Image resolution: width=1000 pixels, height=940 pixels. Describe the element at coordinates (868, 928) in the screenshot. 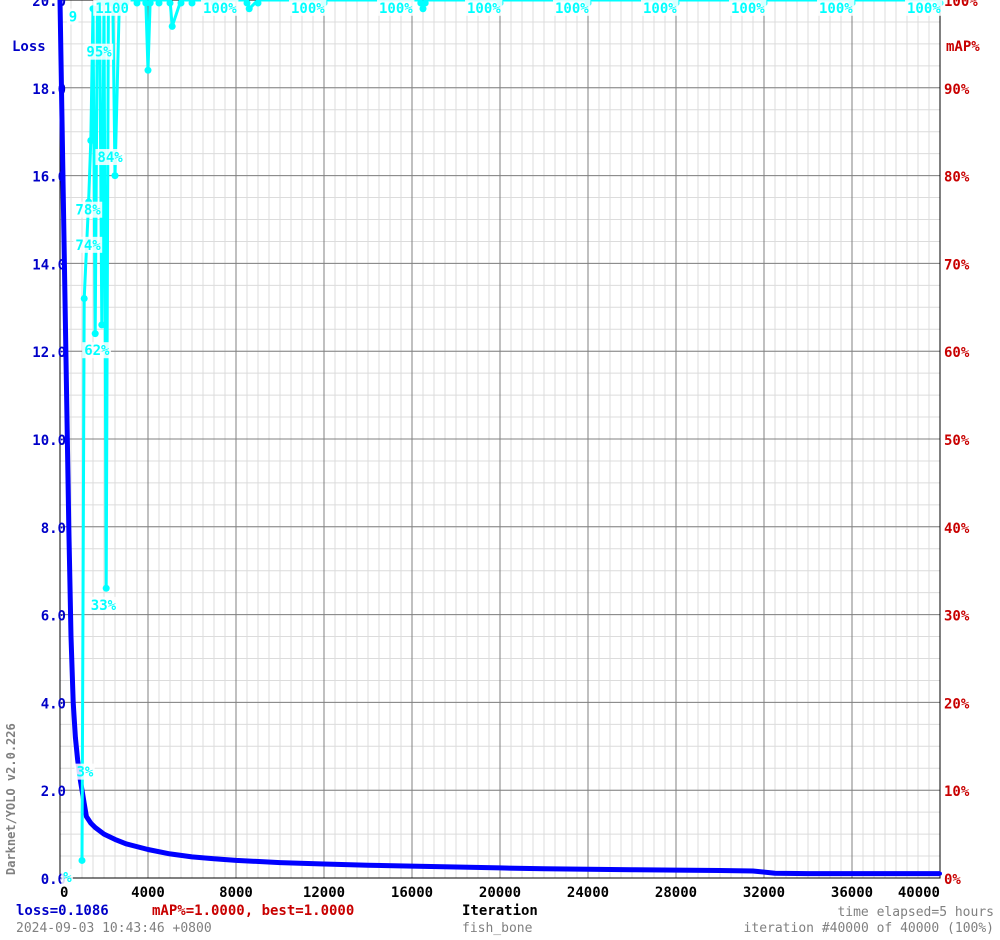

I see `iteration-status: iteration #40000 of 40000 (100%)` at that location.